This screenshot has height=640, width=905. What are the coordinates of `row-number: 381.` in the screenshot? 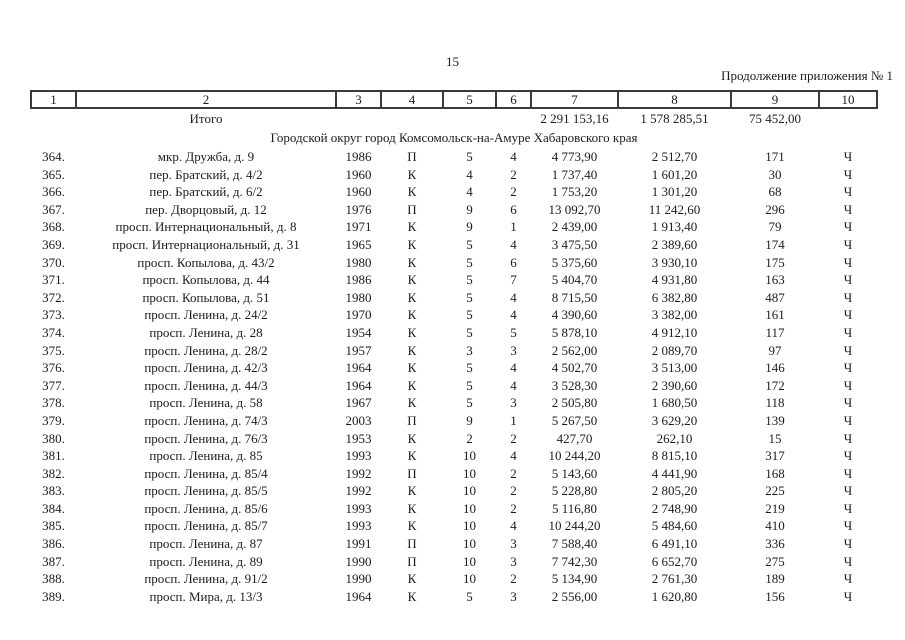 It's located at (53, 456).